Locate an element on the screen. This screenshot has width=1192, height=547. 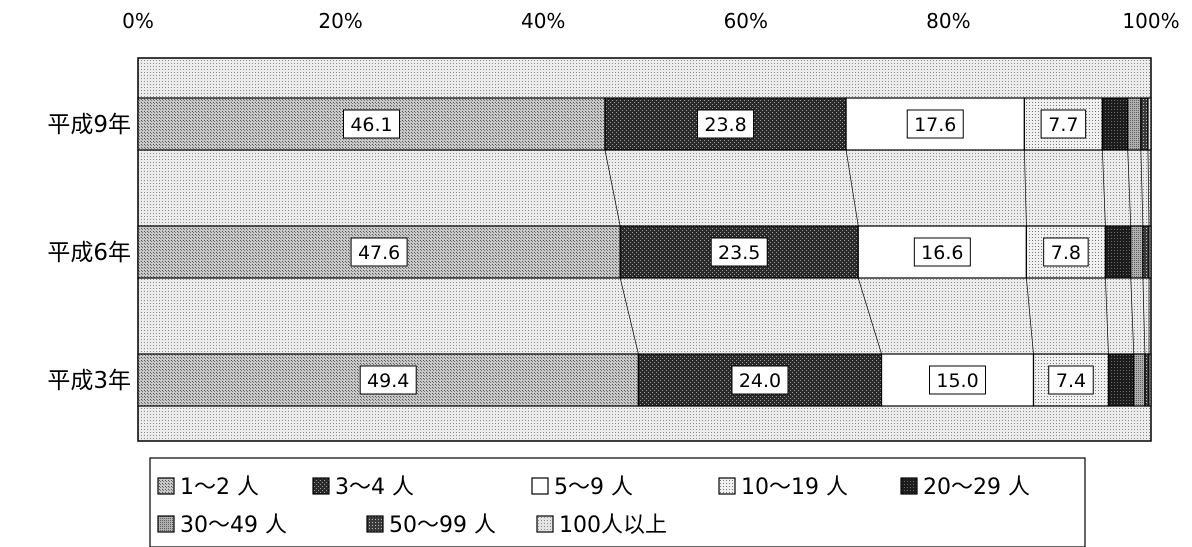
legend-item: 10～19 人 is located at coordinates (783, 487).